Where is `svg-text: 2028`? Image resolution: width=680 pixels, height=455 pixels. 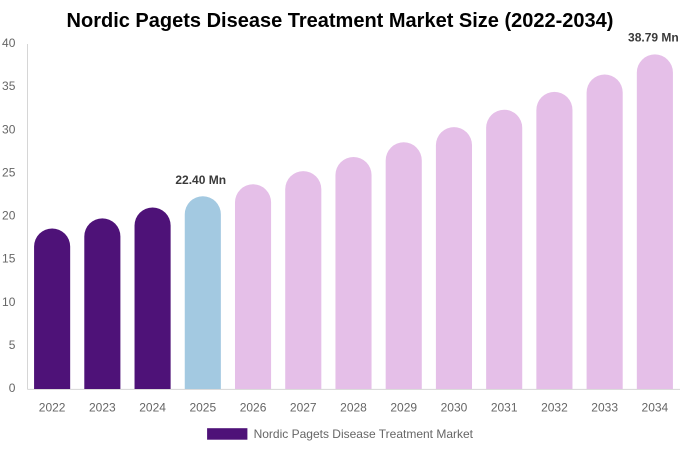 svg-text: 2028 is located at coordinates (353, 408).